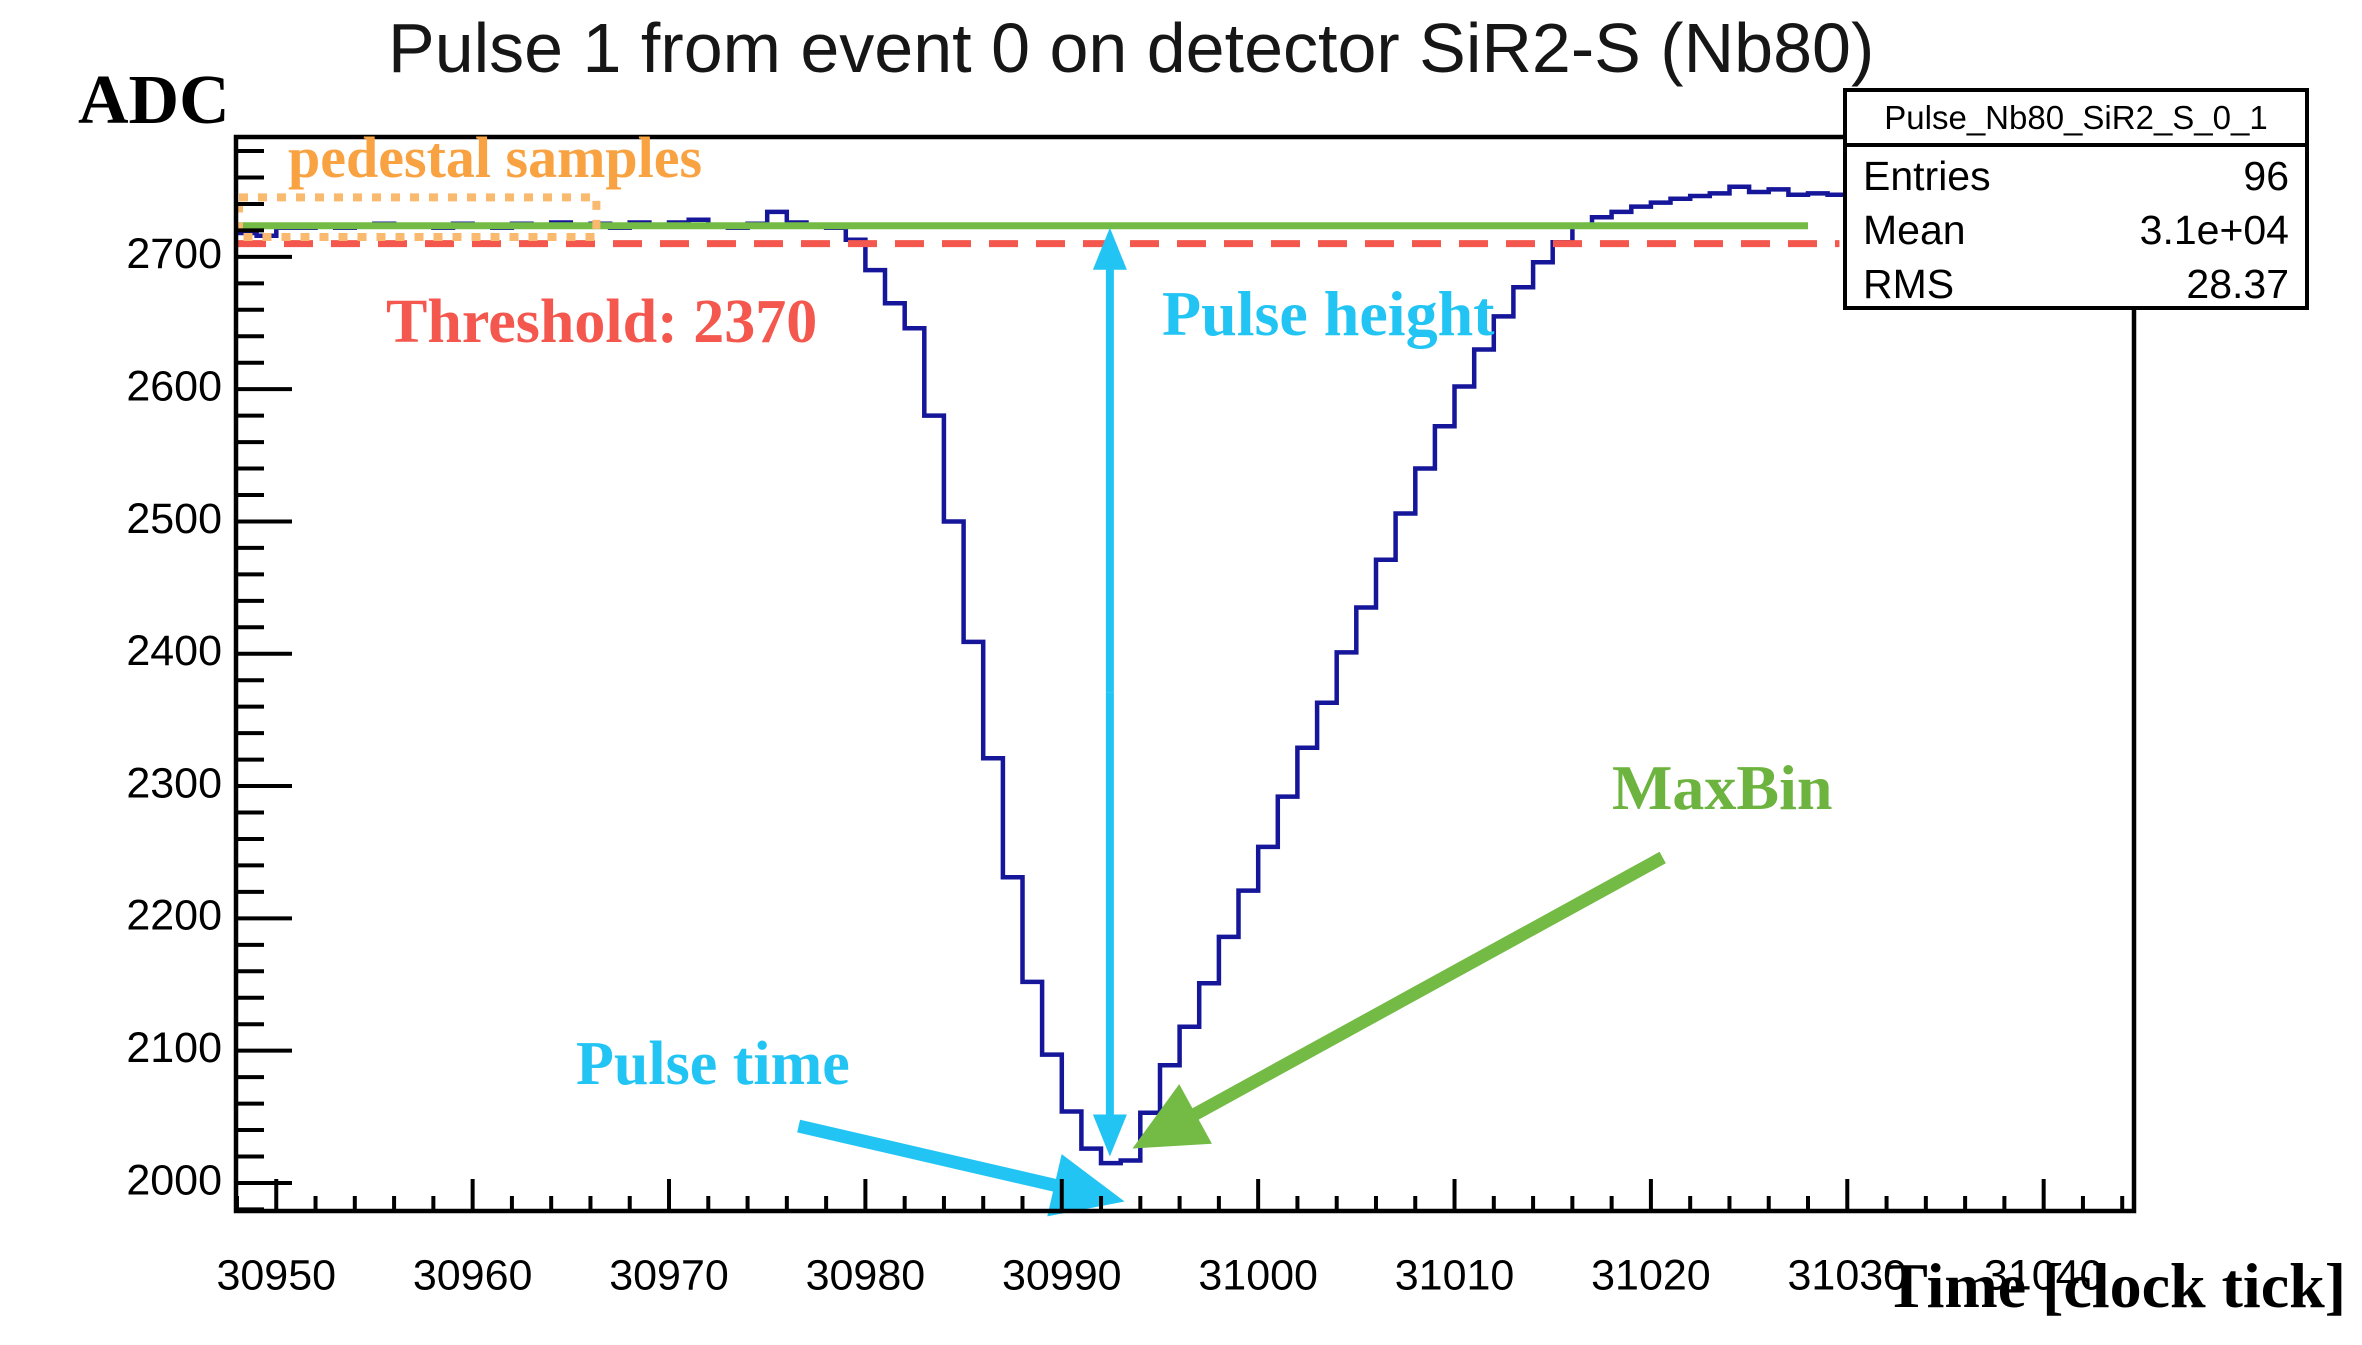 This screenshot has height=1345, width=2362. What do you see at coordinates (1651, 1275) in the screenshot?
I see `x-tick-label: 31020` at bounding box center [1651, 1275].